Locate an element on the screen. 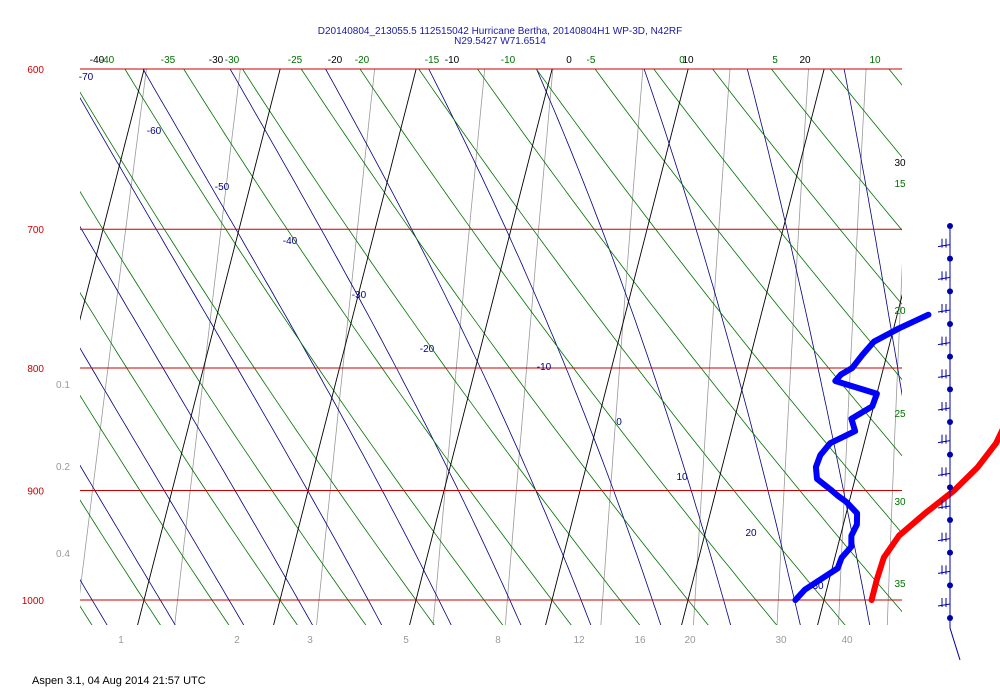 This screenshot has width=1000, height=700. right-tick-label: 30 is located at coordinates (900, 502).